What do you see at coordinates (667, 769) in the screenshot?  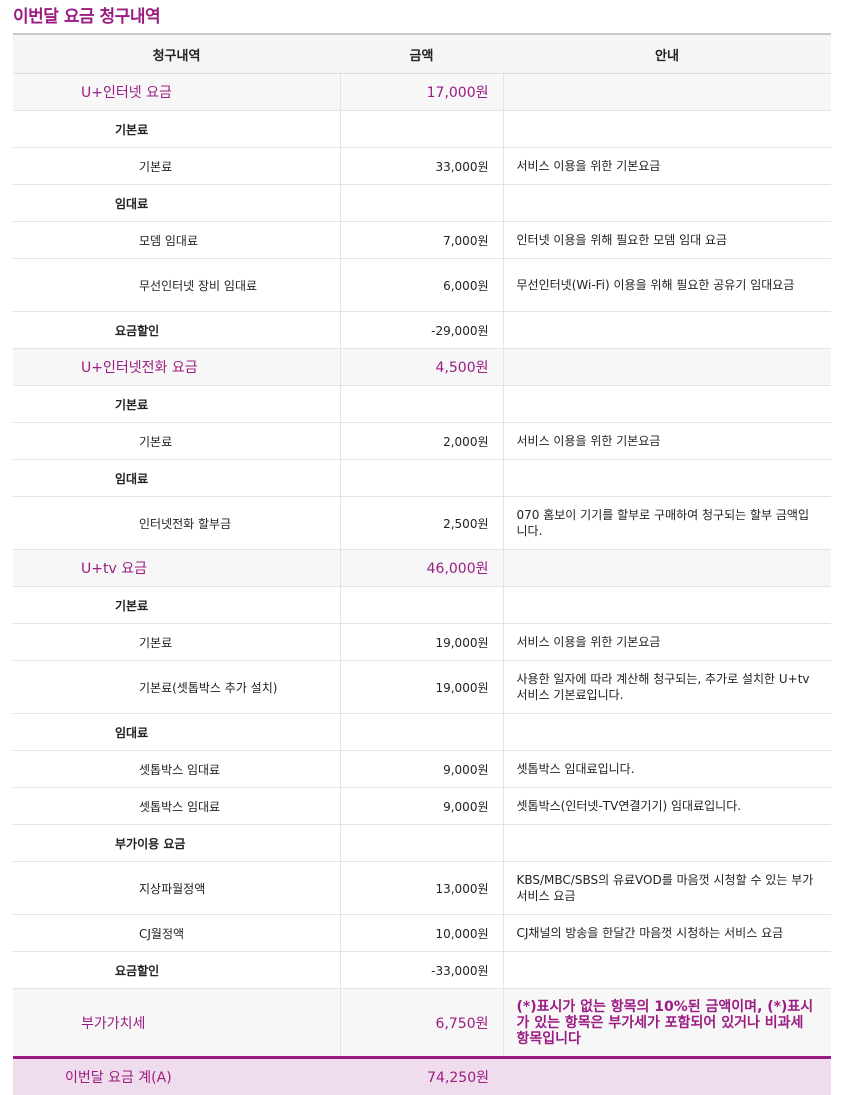 I see `row-note: 셋톱박스 임대료입니다.` at bounding box center [667, 769].